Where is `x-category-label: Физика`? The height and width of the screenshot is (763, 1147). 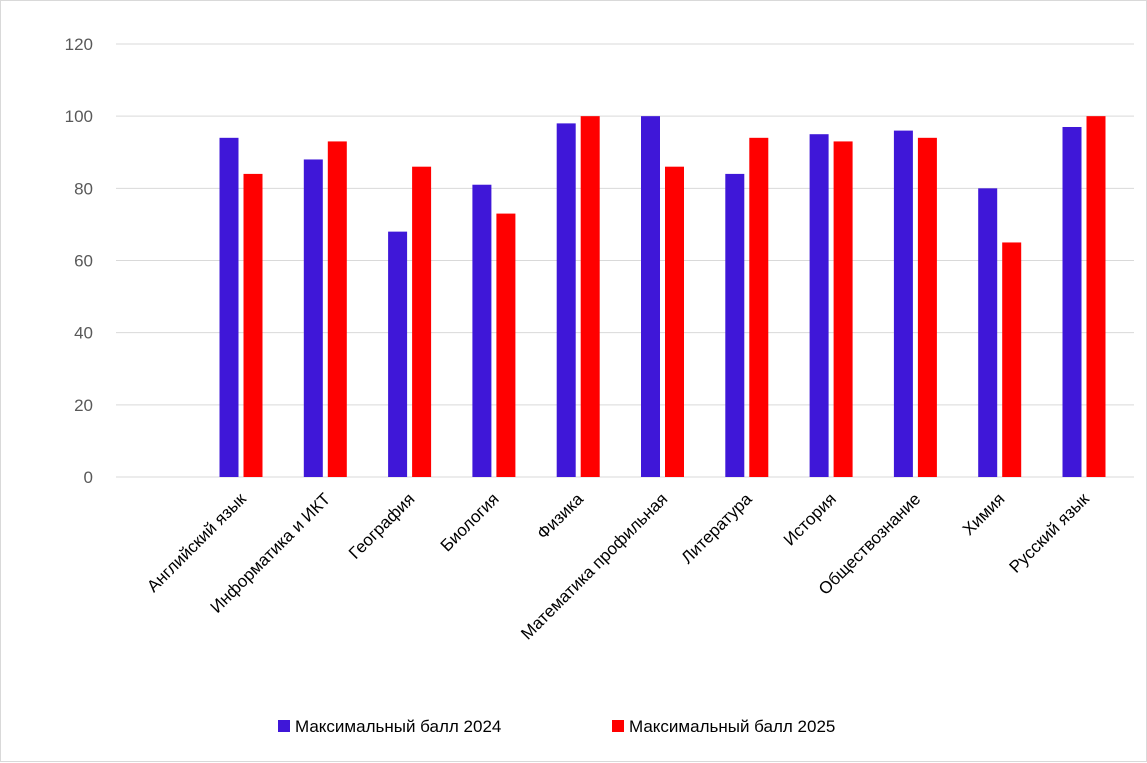 x-category-label: Физика is located at coordinates (560, 516).